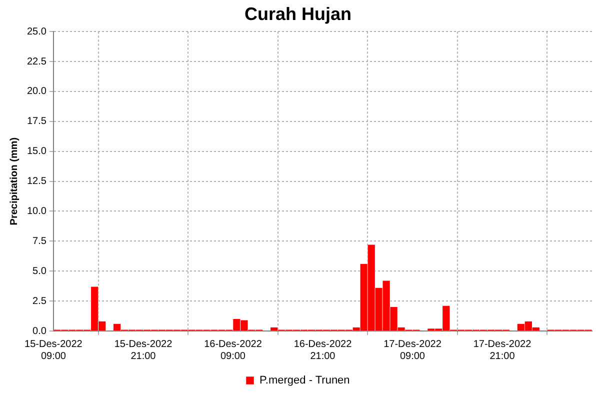 The height and width of the screenshot is (400, 600). Describe the element at coordinates (39, 301) in the screenshot. I see `y-tick-label: 2.5` at that location.